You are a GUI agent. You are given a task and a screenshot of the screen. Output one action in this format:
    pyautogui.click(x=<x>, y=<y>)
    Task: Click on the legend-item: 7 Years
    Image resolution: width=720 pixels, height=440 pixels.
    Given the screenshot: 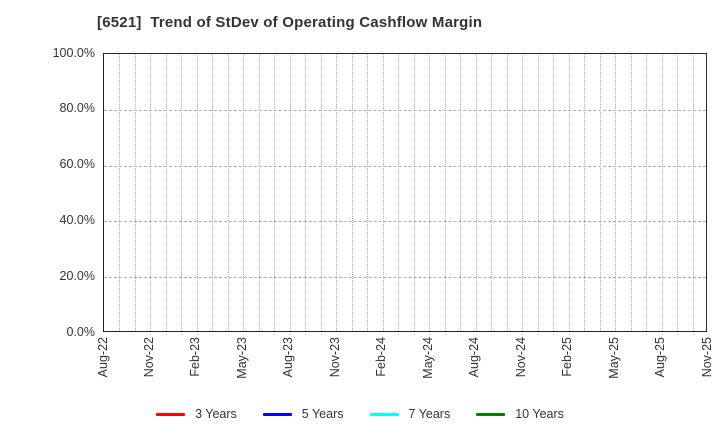 What is the action you would take?
    pyautogui.click(x=410, y=414)
    